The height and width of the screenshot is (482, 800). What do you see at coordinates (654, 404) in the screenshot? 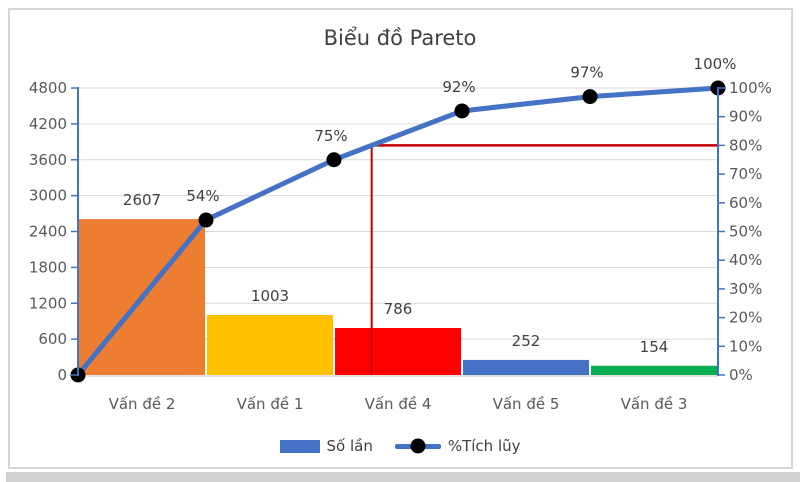
I see `category-label: Vấn đề 3` at bounding box center [654, 404].